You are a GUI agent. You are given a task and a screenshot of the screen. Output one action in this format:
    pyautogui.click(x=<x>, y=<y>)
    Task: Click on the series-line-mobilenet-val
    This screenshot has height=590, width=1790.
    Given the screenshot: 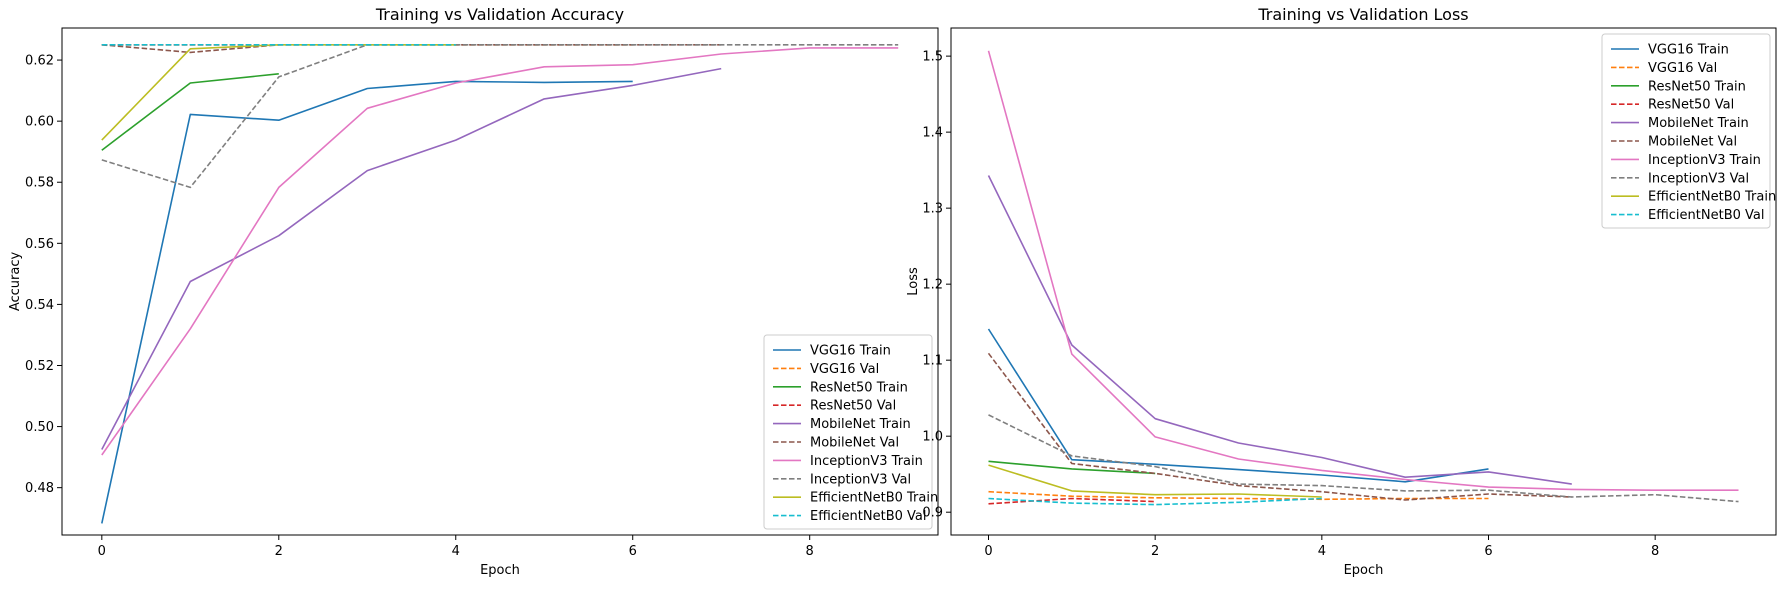 What is the action you would take?
    pyautogui.click(x=1279, y=426)
    